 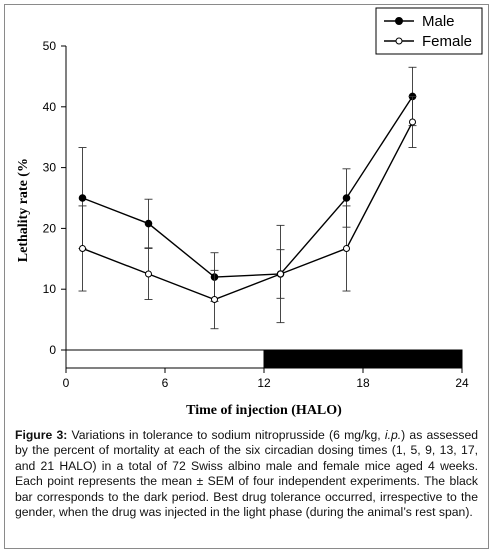 I want to click on legend-marker-male, so click(x=399, y=21).